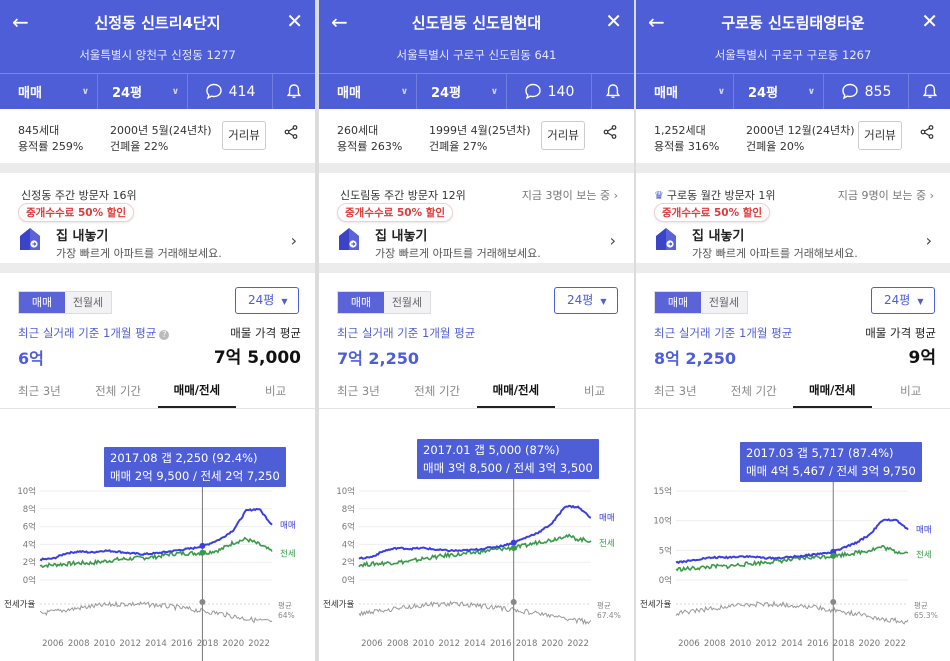 The height and width of the screenshot is (661, 950). I want to click on address: 서울특별시 구로구 구로동 1267, so click(793, 55).